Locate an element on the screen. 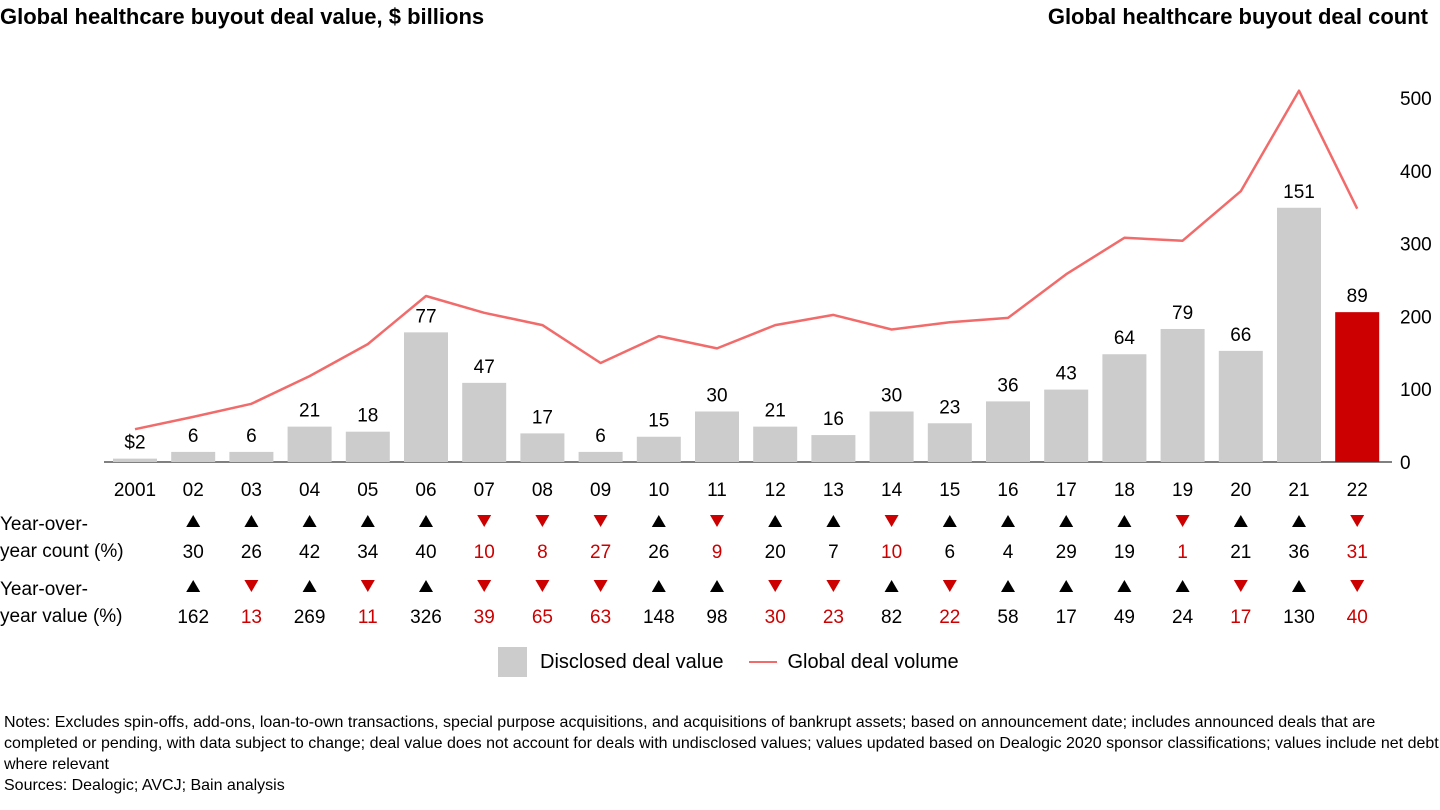 This screenshot has height=810, width=1440. yoy-count-value-09: 27 is located at coordinates (600, 552).